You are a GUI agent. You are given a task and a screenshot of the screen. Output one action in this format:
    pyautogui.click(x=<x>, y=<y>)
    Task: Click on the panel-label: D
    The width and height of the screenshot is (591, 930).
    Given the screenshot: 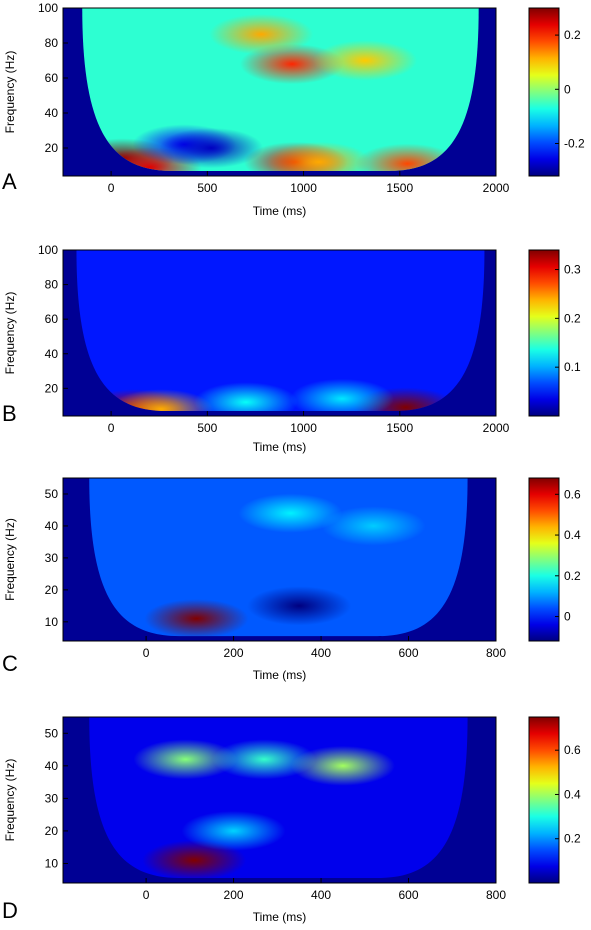 What is the action you would take?
    pyautogui.click(x=10, y=910)
    